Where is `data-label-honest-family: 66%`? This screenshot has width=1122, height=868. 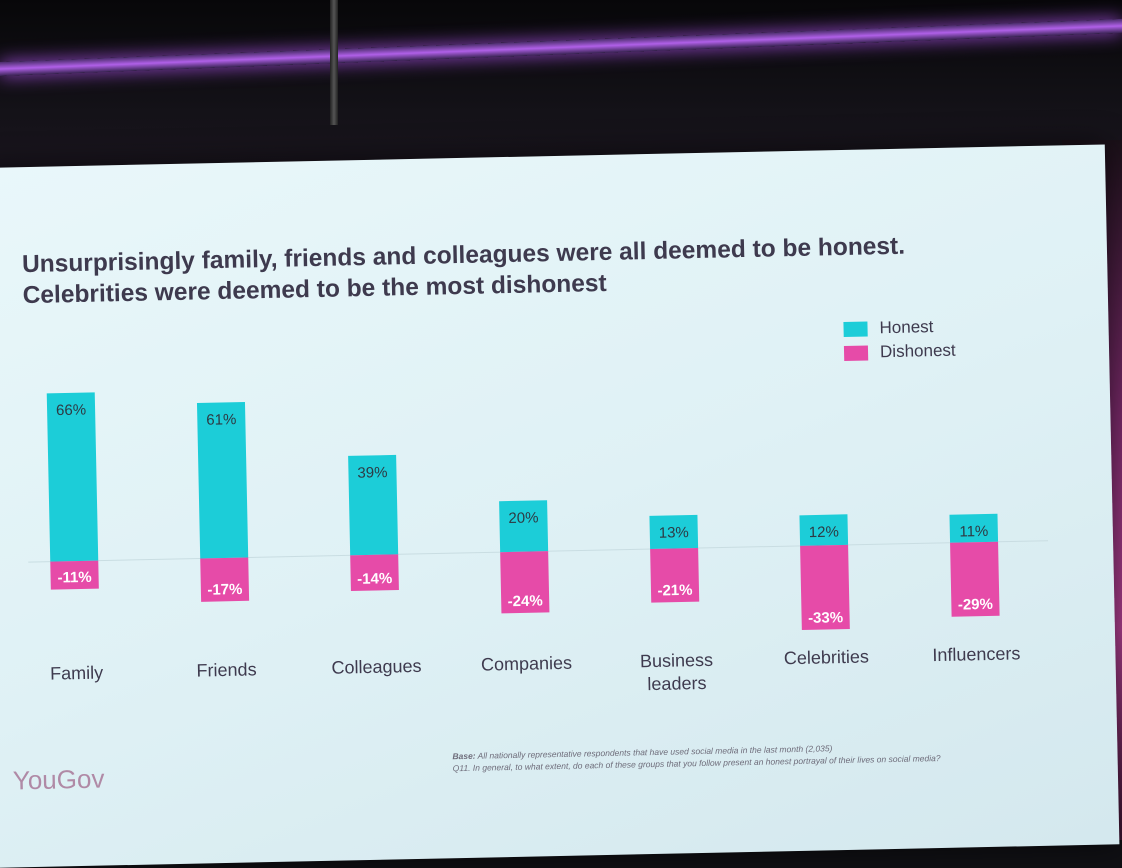 data-label-honest-family: 66% is located at coordinates (71, 411).